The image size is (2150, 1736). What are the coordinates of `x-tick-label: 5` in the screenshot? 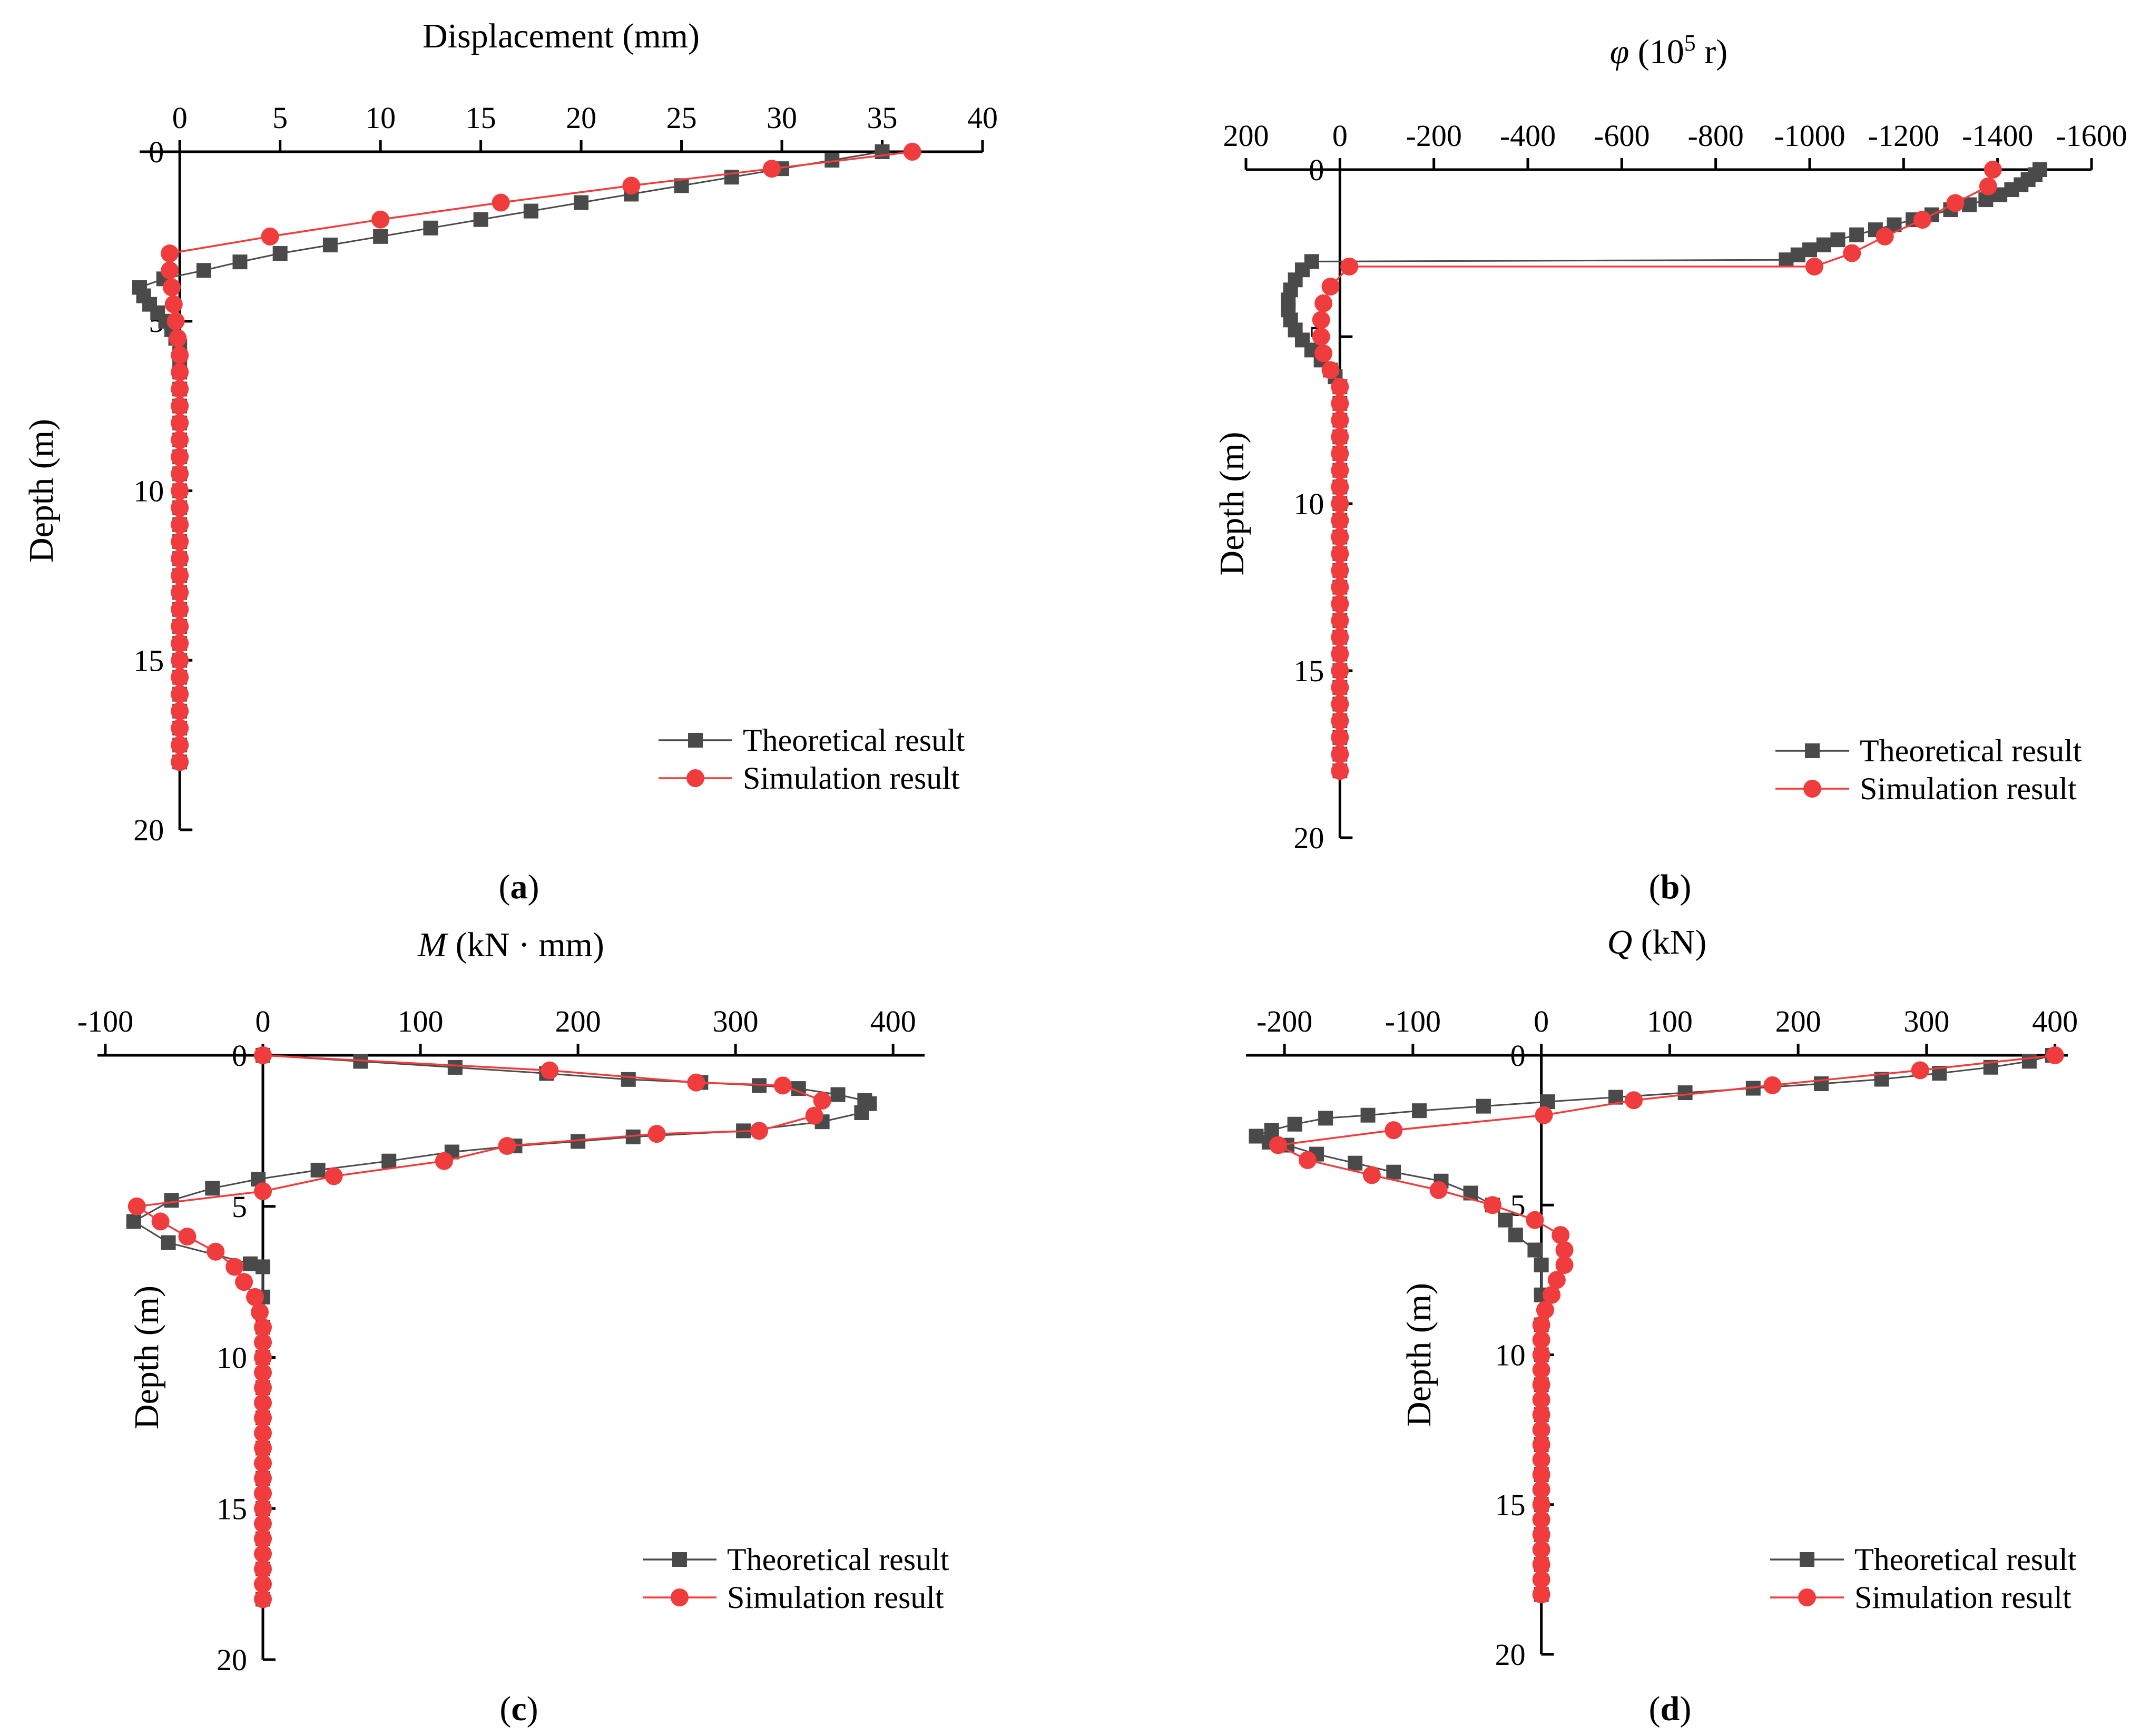 It's located at (280, 118).